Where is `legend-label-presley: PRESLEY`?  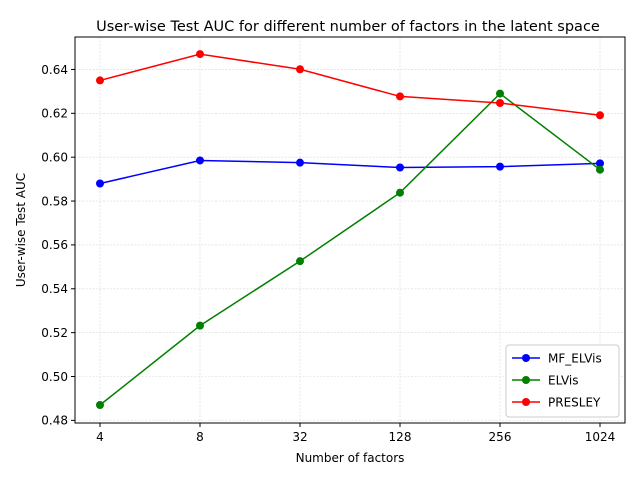
legend-label-presley: PRESLEY is located at coordinates (574, 402).